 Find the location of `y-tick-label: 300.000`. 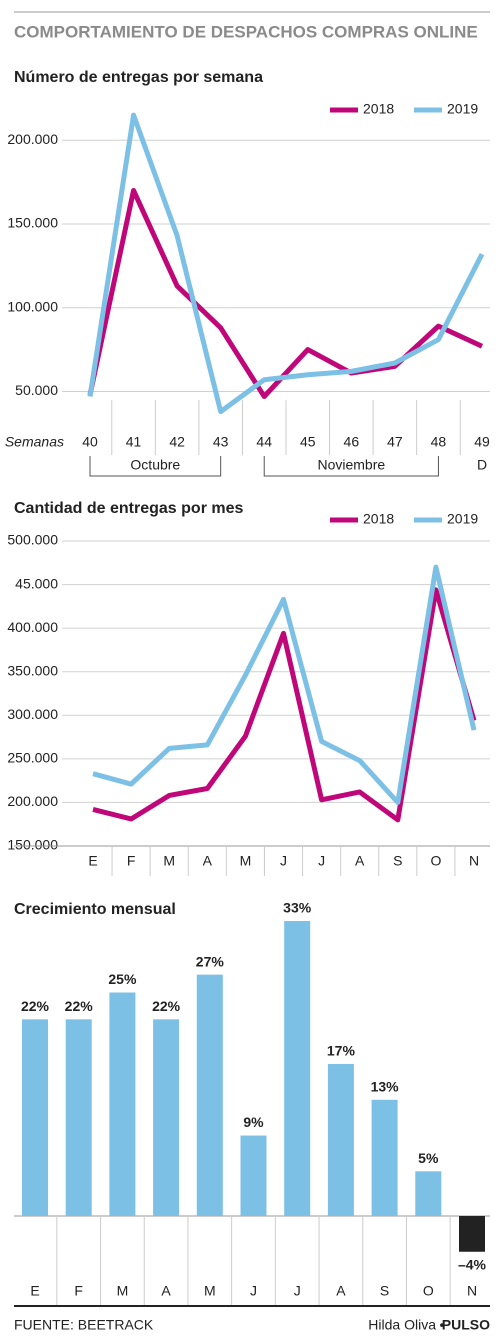

y-tick-label: 300.000 is located at coordinates (32, 714).